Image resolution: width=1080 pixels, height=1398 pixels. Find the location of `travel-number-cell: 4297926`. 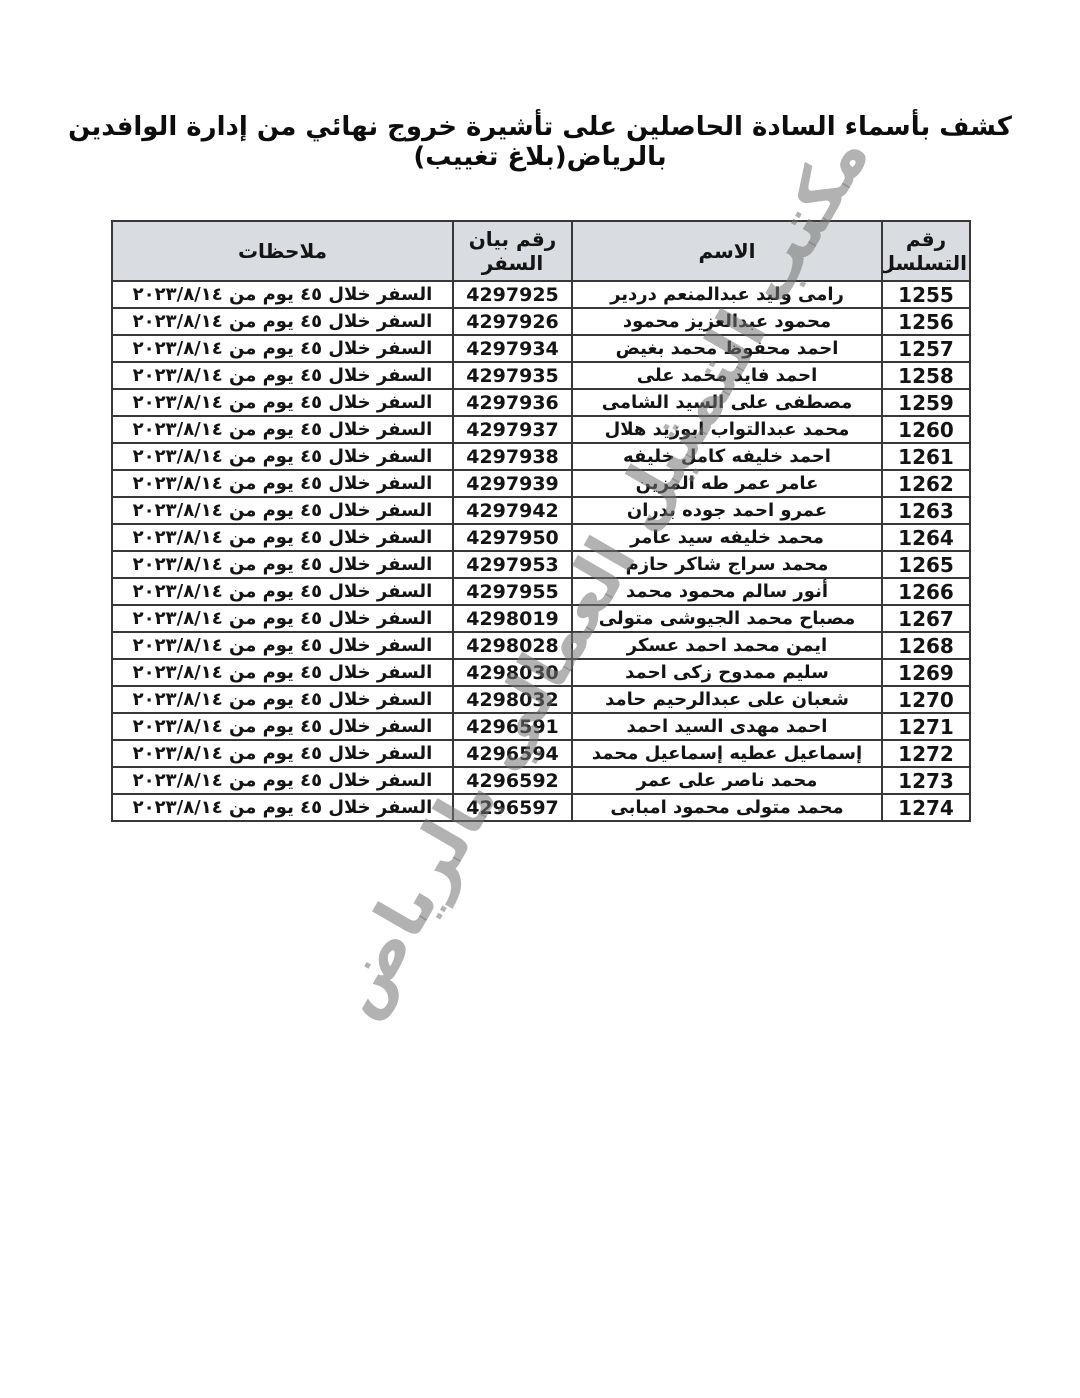

travel-number-cell: 4297926 is located at coordinates (512, 321).